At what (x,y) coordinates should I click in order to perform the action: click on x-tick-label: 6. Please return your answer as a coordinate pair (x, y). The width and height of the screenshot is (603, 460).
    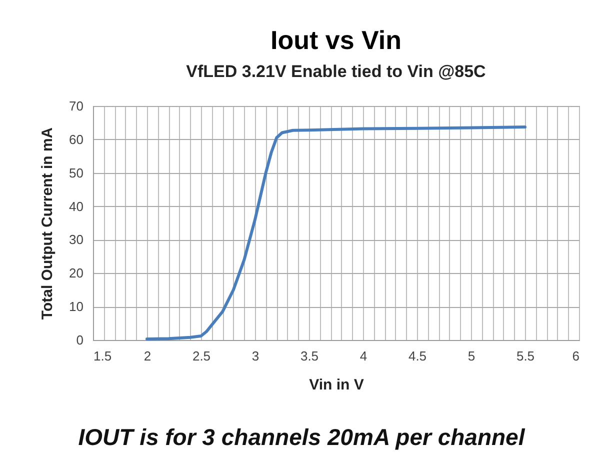
    Looking at the image, I should click on (576, 356).